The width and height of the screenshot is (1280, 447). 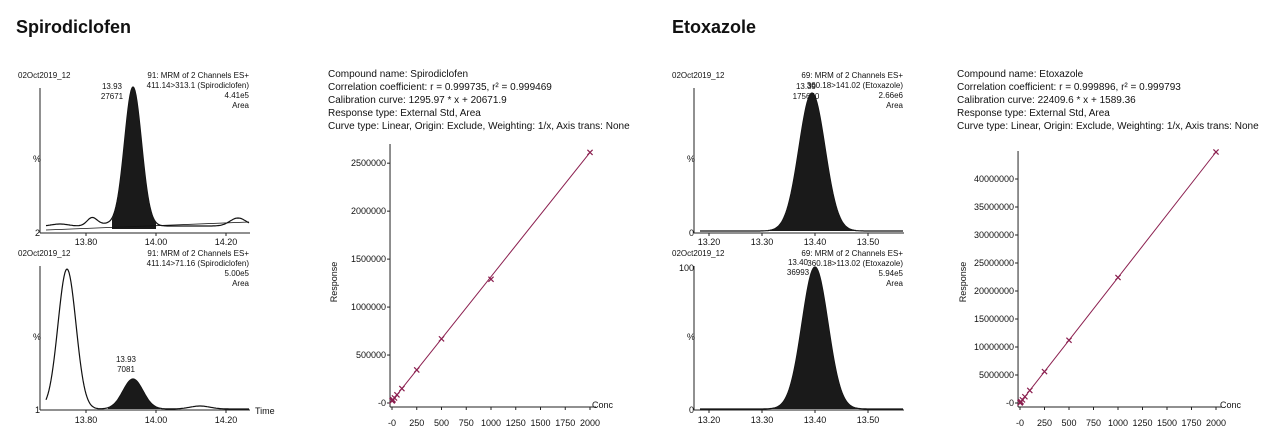 What do you see at coordinates (112, 96) in the screenshot?
I see `peak-area: 27671` at bounding box center [112, 96].